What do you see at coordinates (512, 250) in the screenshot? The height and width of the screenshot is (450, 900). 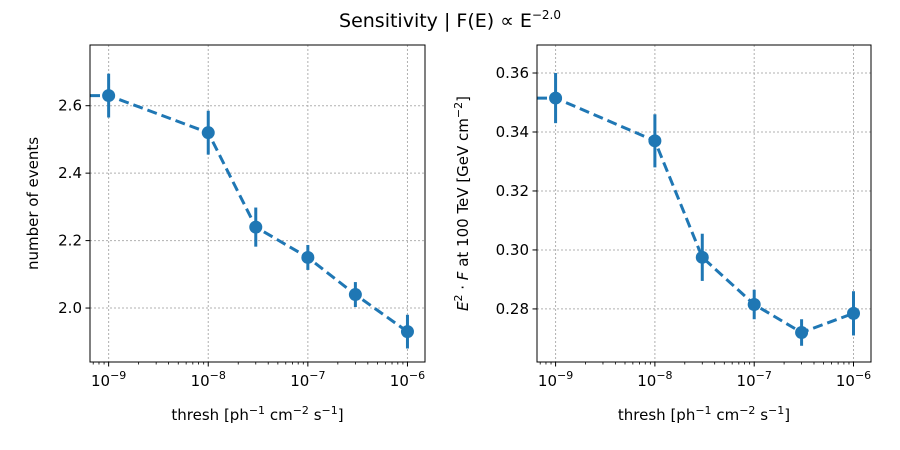 I see `y-tick-label: 0.30` at bounding box center [512, 250].